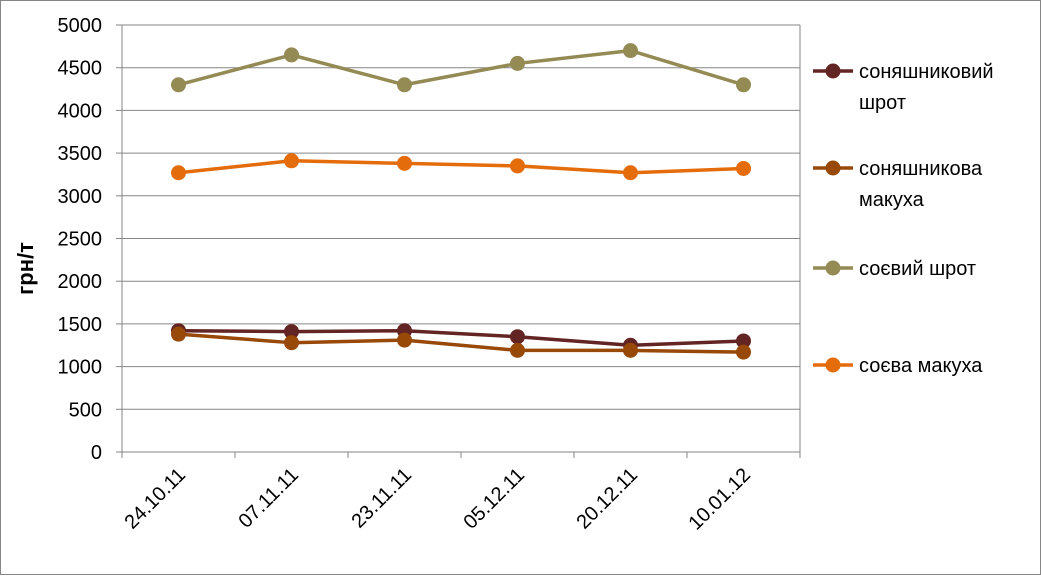  I want to click on legend-label: соєва макуха, so click(921, 366).